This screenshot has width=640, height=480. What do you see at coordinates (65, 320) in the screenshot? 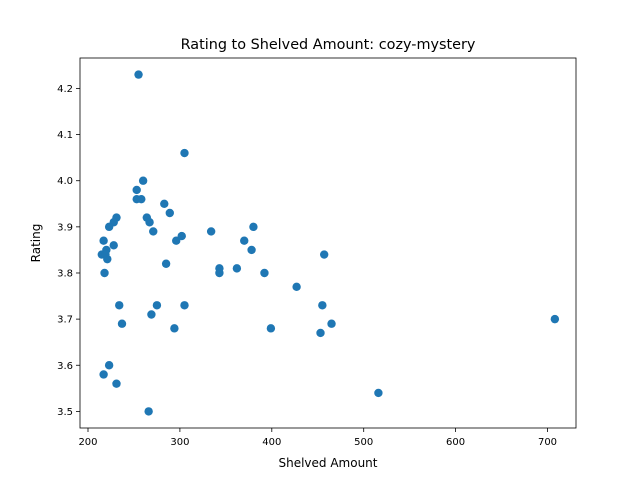
I see `y-tick-label: 3.7` at bounding box center [65, 320].